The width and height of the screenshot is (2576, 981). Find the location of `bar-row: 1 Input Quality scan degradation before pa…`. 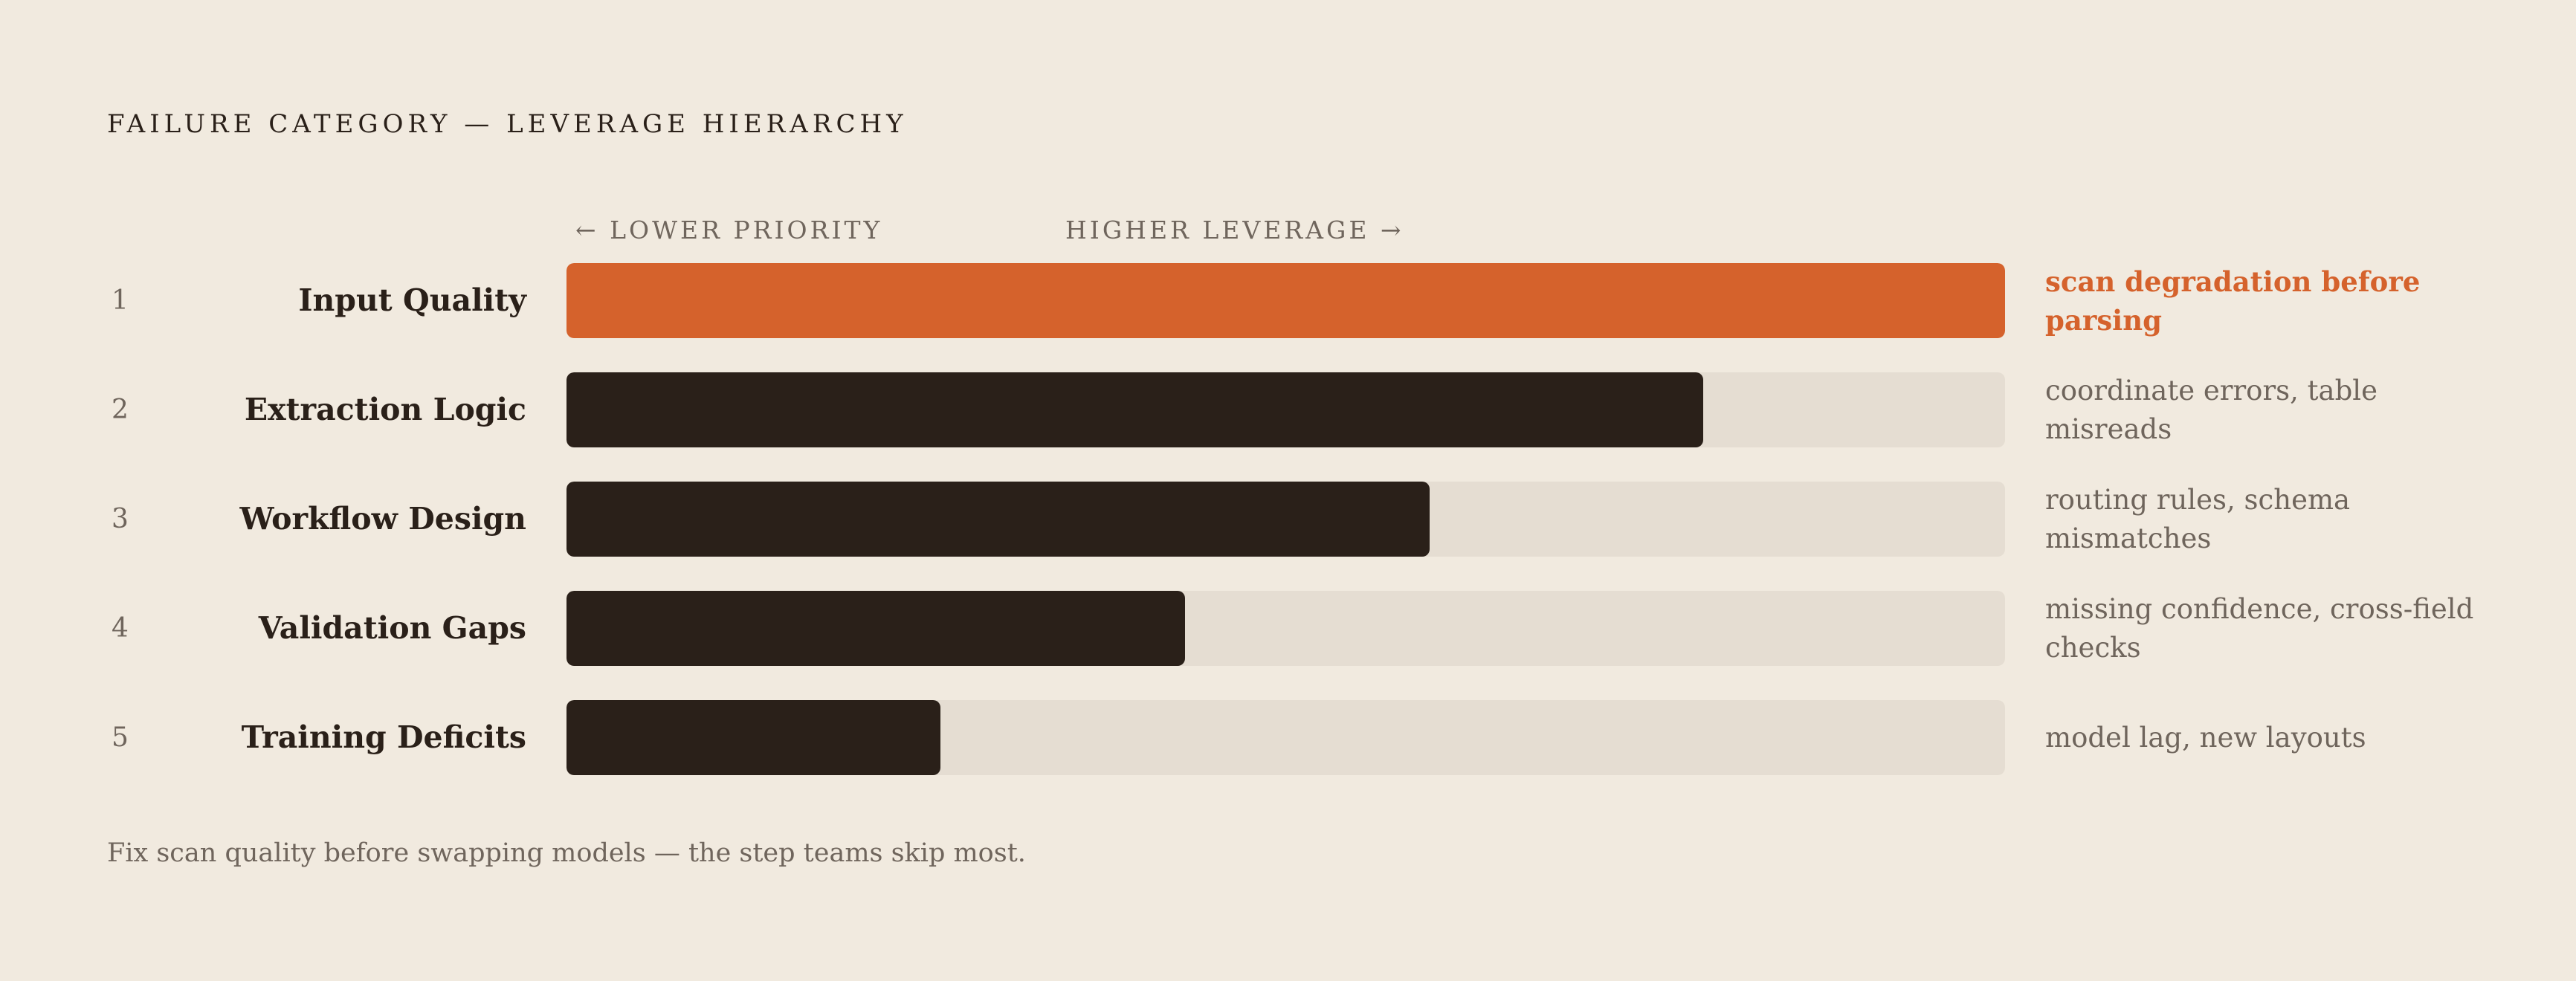

bar-row: 1 Input Quality scan degradation before pa… is located at coordinates (1288, 300).